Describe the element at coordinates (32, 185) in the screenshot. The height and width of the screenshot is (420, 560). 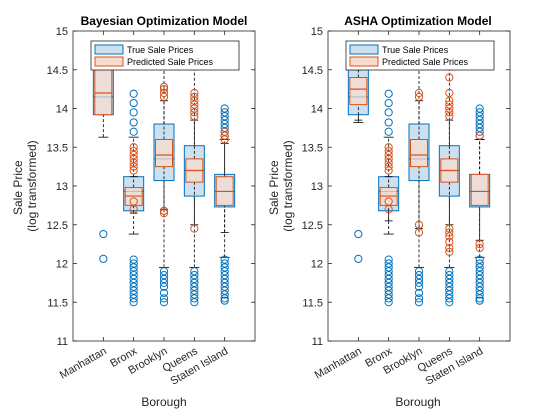
I see `y-axis-label-line2: (log transformed)` at that location.